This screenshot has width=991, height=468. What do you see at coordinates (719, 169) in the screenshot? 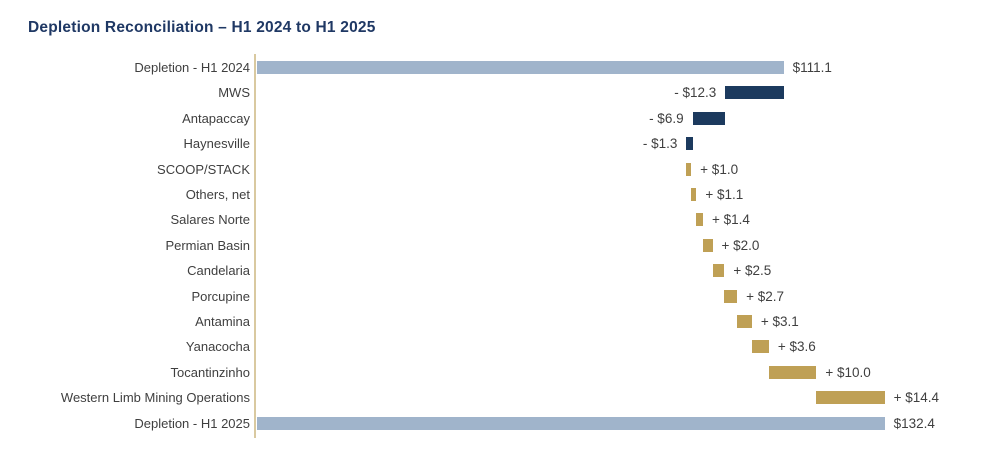
I see `value-label: + $1.0` at bounding box center [719, 169].